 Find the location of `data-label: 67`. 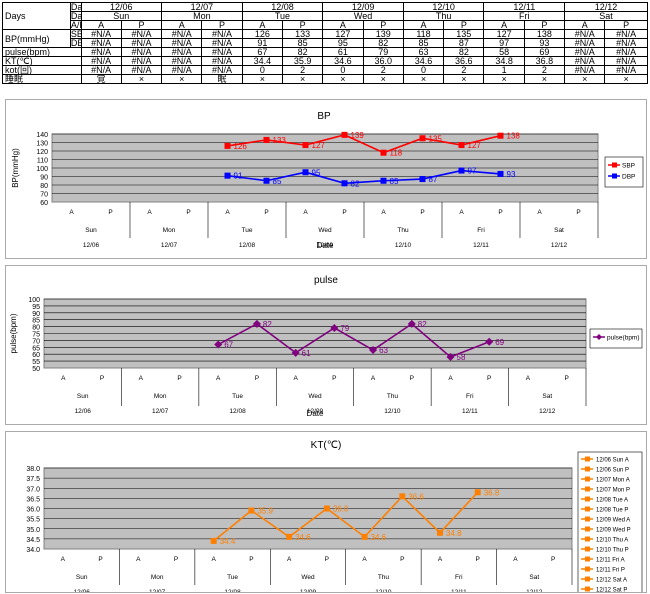

data-label: 67 is located at coordinates (228, 345).